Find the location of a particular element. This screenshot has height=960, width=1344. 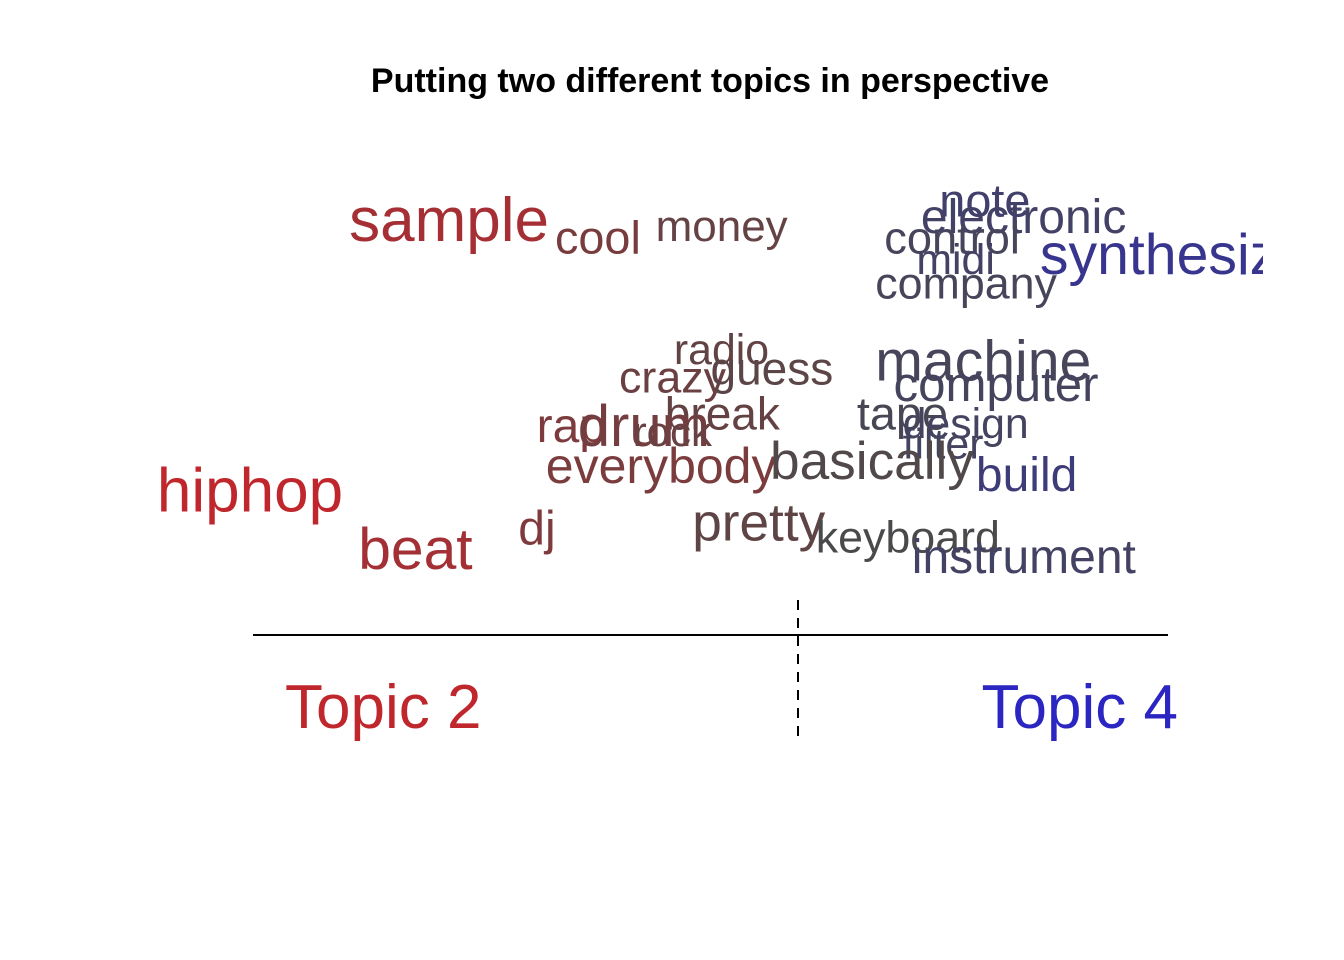

word-note: note is located at coordinates (984, 200).